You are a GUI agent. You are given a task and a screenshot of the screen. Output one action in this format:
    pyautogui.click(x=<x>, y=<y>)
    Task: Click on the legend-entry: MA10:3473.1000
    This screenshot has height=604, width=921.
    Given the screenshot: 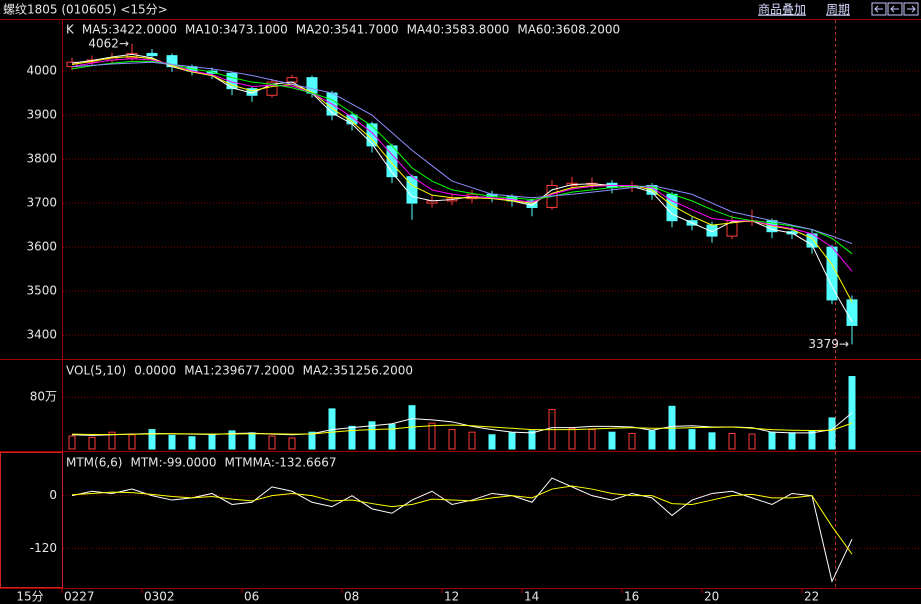 What is the action you would take?
    pyautogui.click(x=236, y=30)
    